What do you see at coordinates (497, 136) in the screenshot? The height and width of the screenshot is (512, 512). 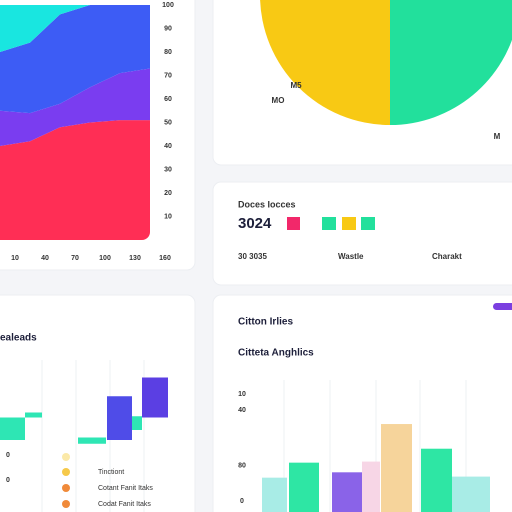 I see `pie-label: M` at bounding box center [497, 136].